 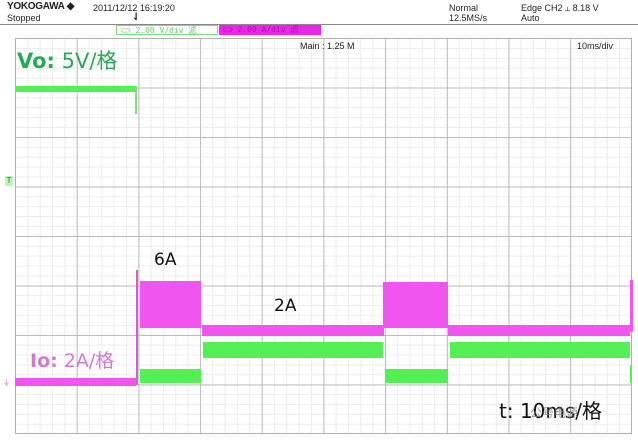 I want to click on io-trace-zero, so click(x=75, y=382).